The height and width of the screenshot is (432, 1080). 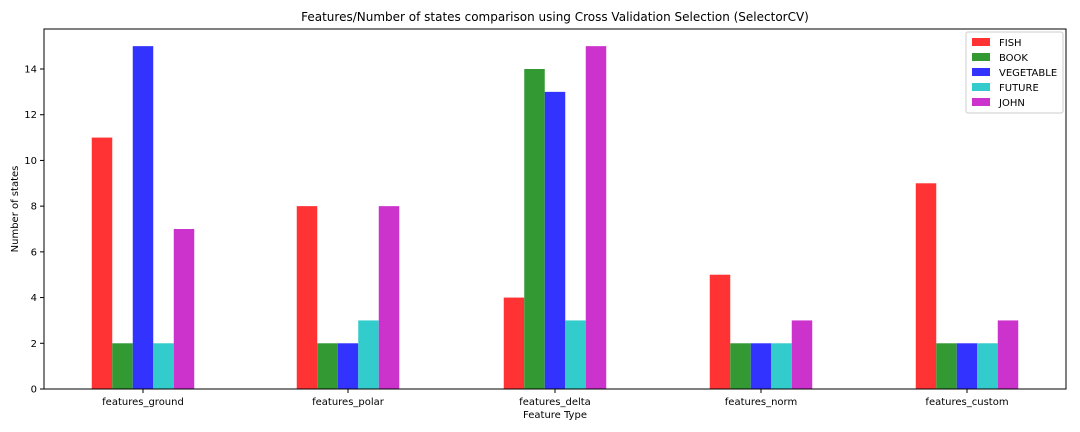 I want to click on bar-book-features-delta, so click(x=534, y=229).